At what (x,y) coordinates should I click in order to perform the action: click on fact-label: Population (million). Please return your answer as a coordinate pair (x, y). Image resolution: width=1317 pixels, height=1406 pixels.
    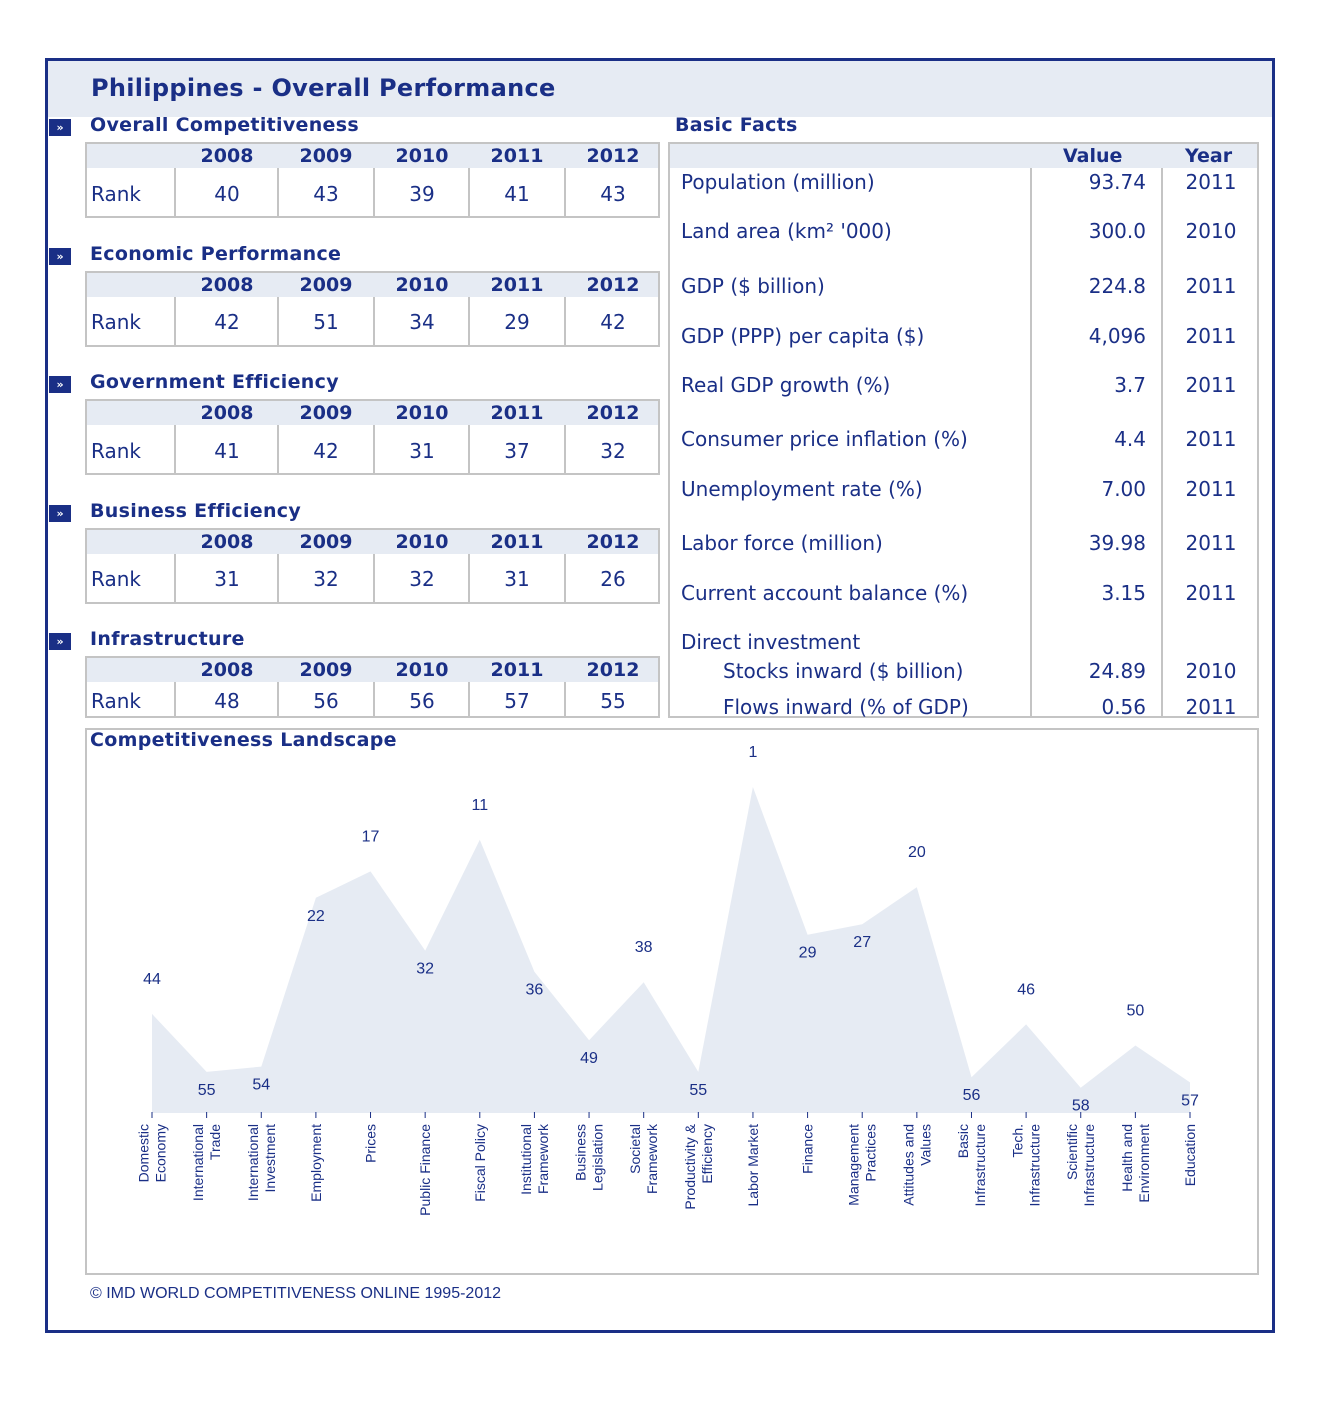
    Looking at the image, I should click on (778, 182).